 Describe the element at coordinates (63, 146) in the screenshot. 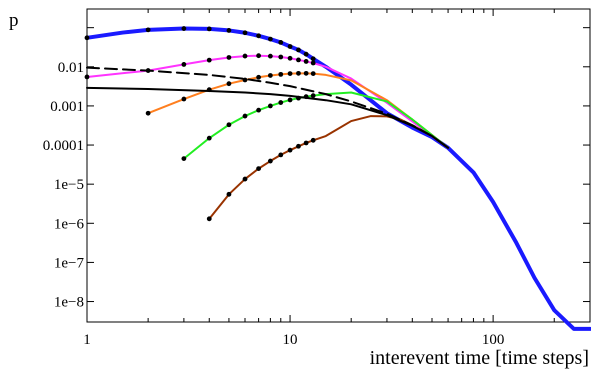

I see `y-tick-label: 0.0001` at that location.